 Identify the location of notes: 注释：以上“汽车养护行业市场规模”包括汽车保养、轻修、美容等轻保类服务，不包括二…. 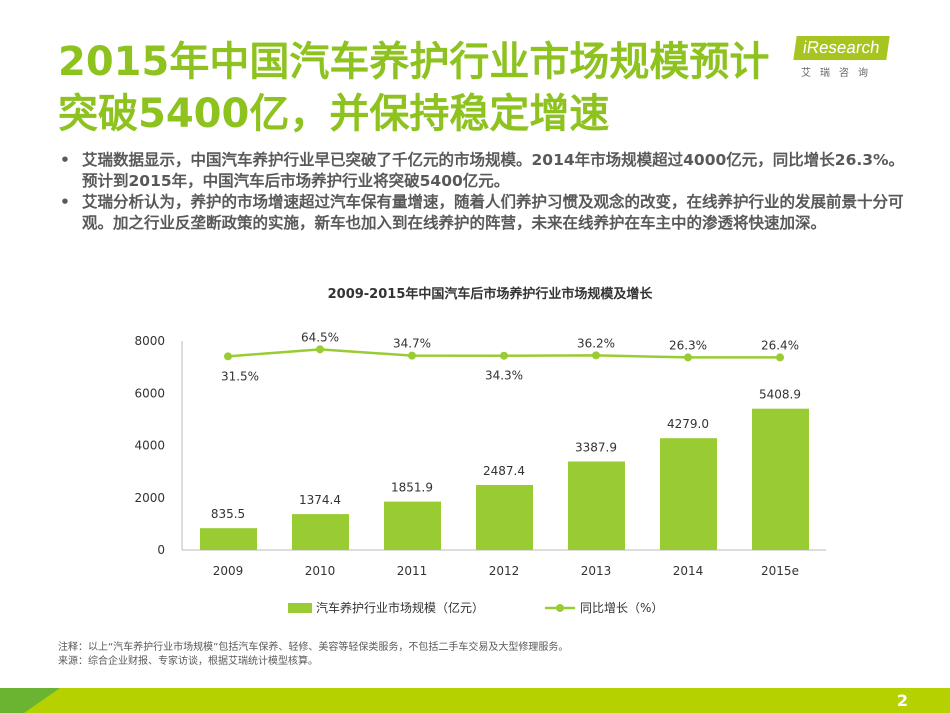
(313, 655).